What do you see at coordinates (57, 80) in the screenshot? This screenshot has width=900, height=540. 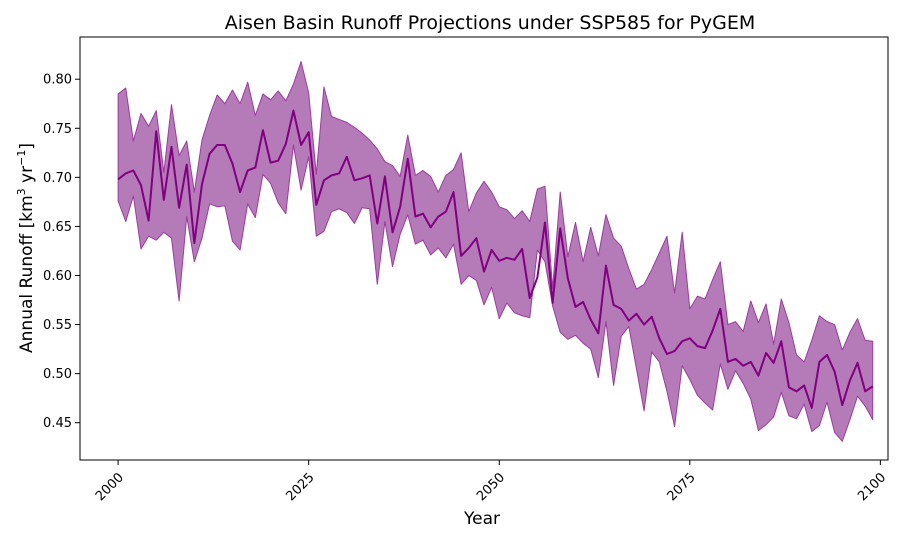 I see `y-tick-label: 0.80` at bounding box center [57, 80].